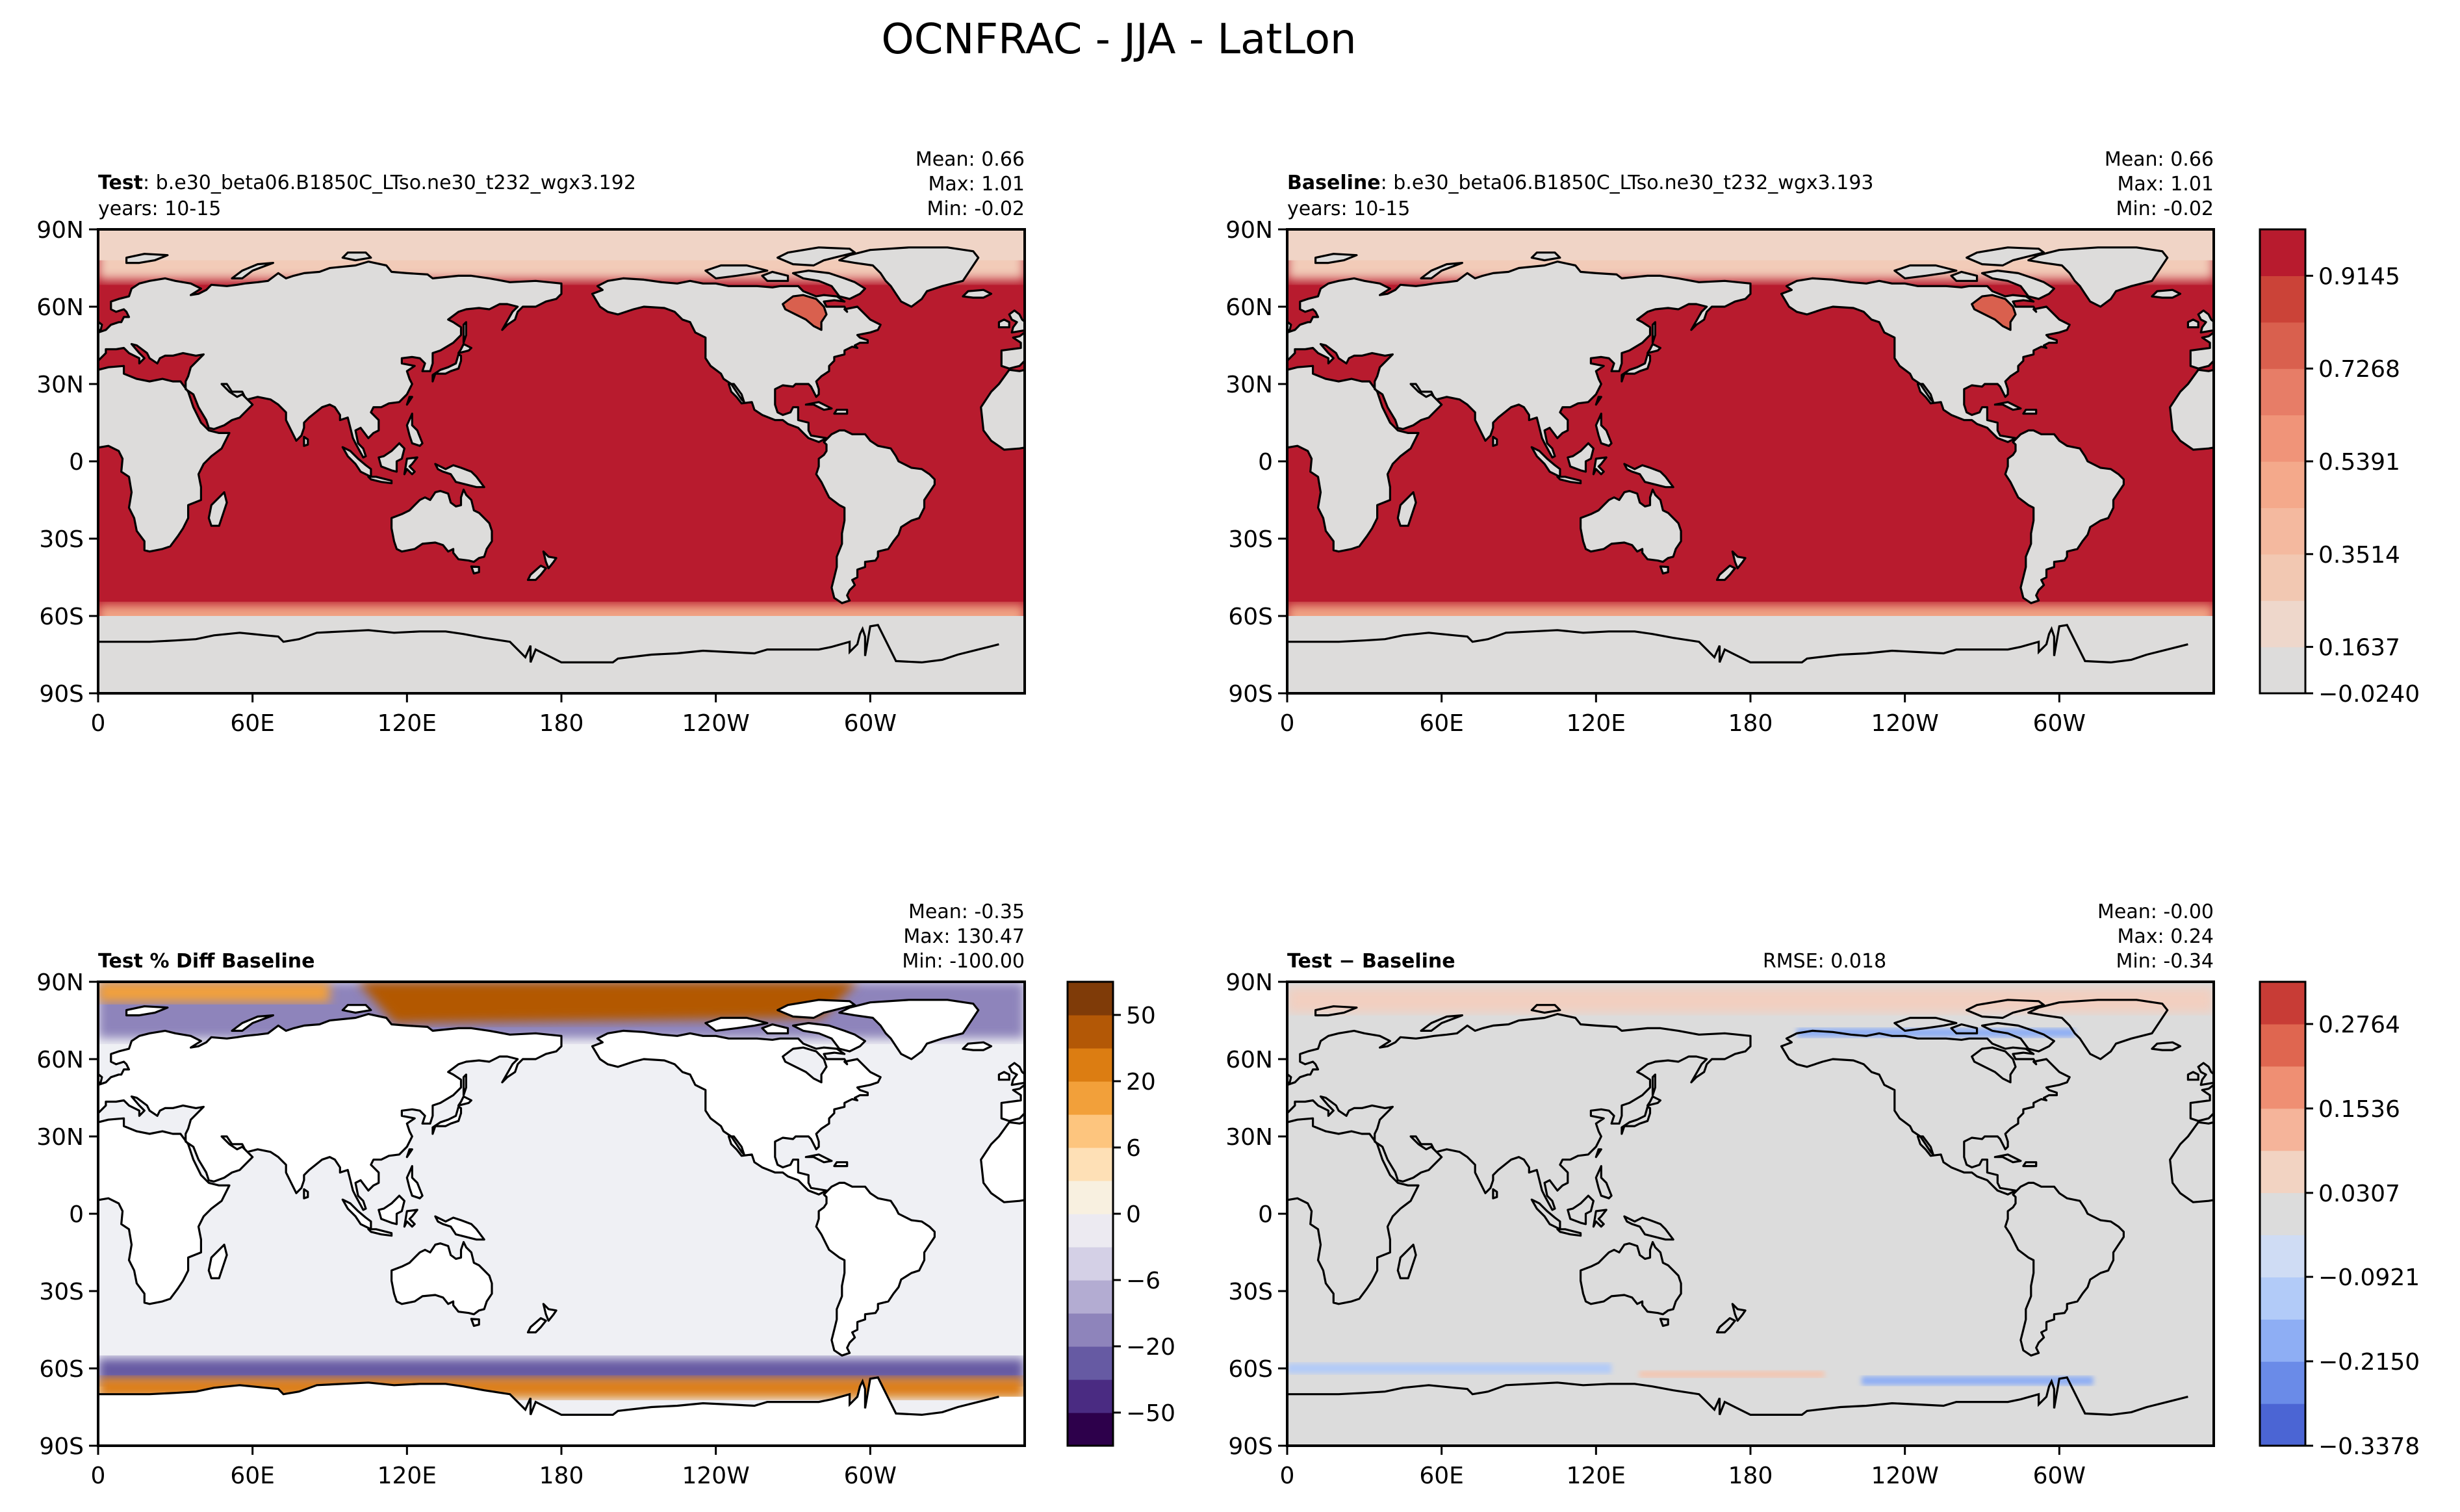 This screenshot has height=1512, width=2460. I want to click on stat-line: Min: -0.02, so click(976, 209).